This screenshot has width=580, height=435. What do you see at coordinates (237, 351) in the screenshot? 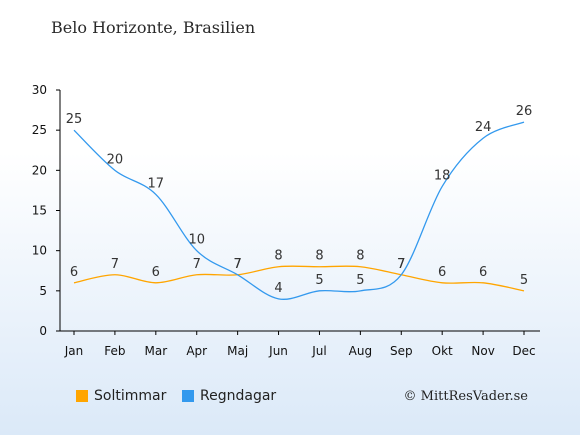
I see `x-tick-label: Maj` at bounding box center [237, 351].